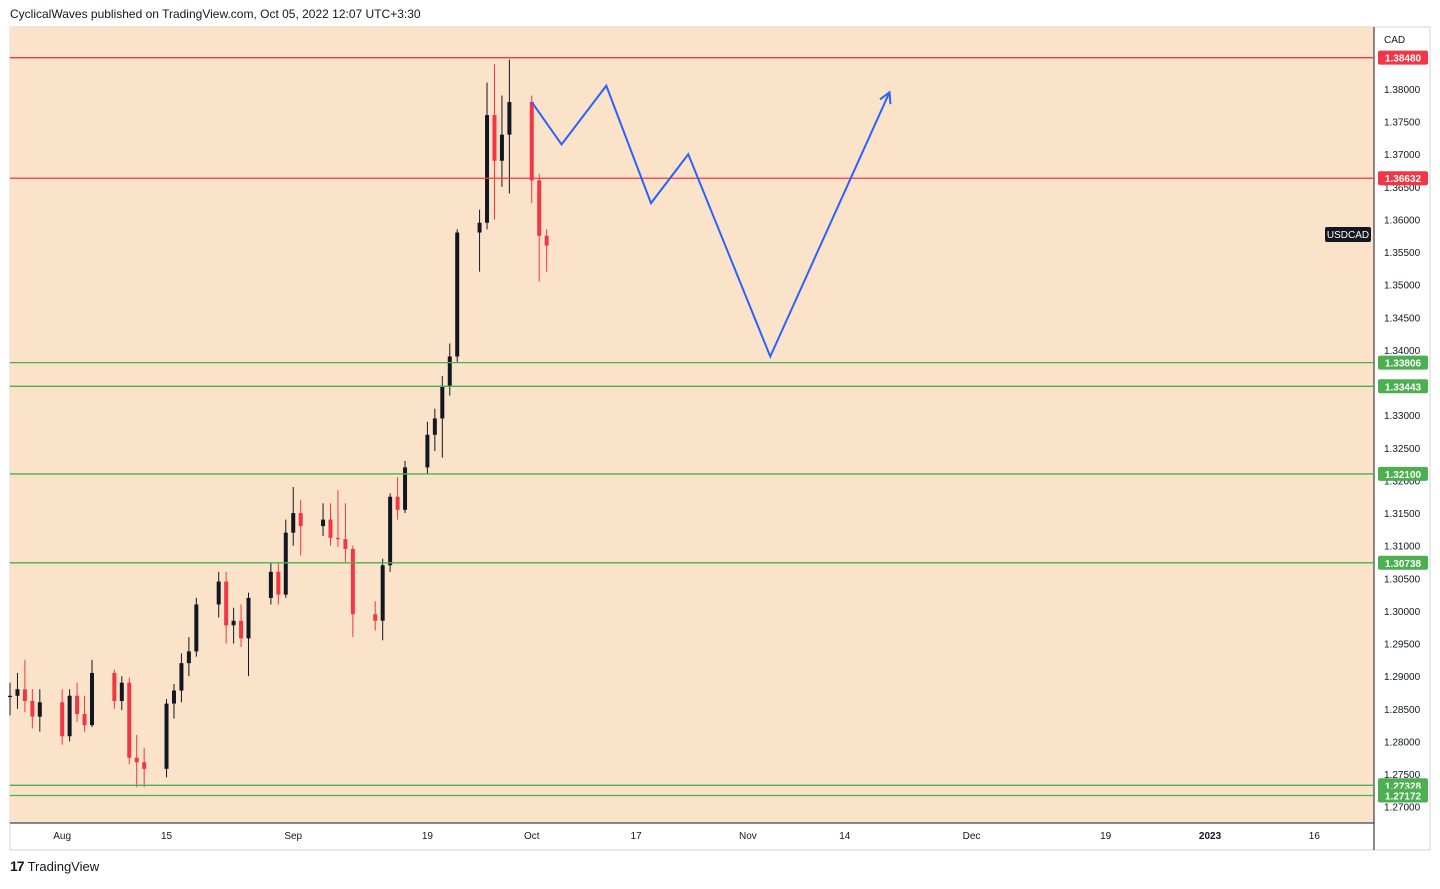  Describe the element at coordinates (1402, 416) in the screenshot. I see `price-tick-label: 1.33000` at that location.